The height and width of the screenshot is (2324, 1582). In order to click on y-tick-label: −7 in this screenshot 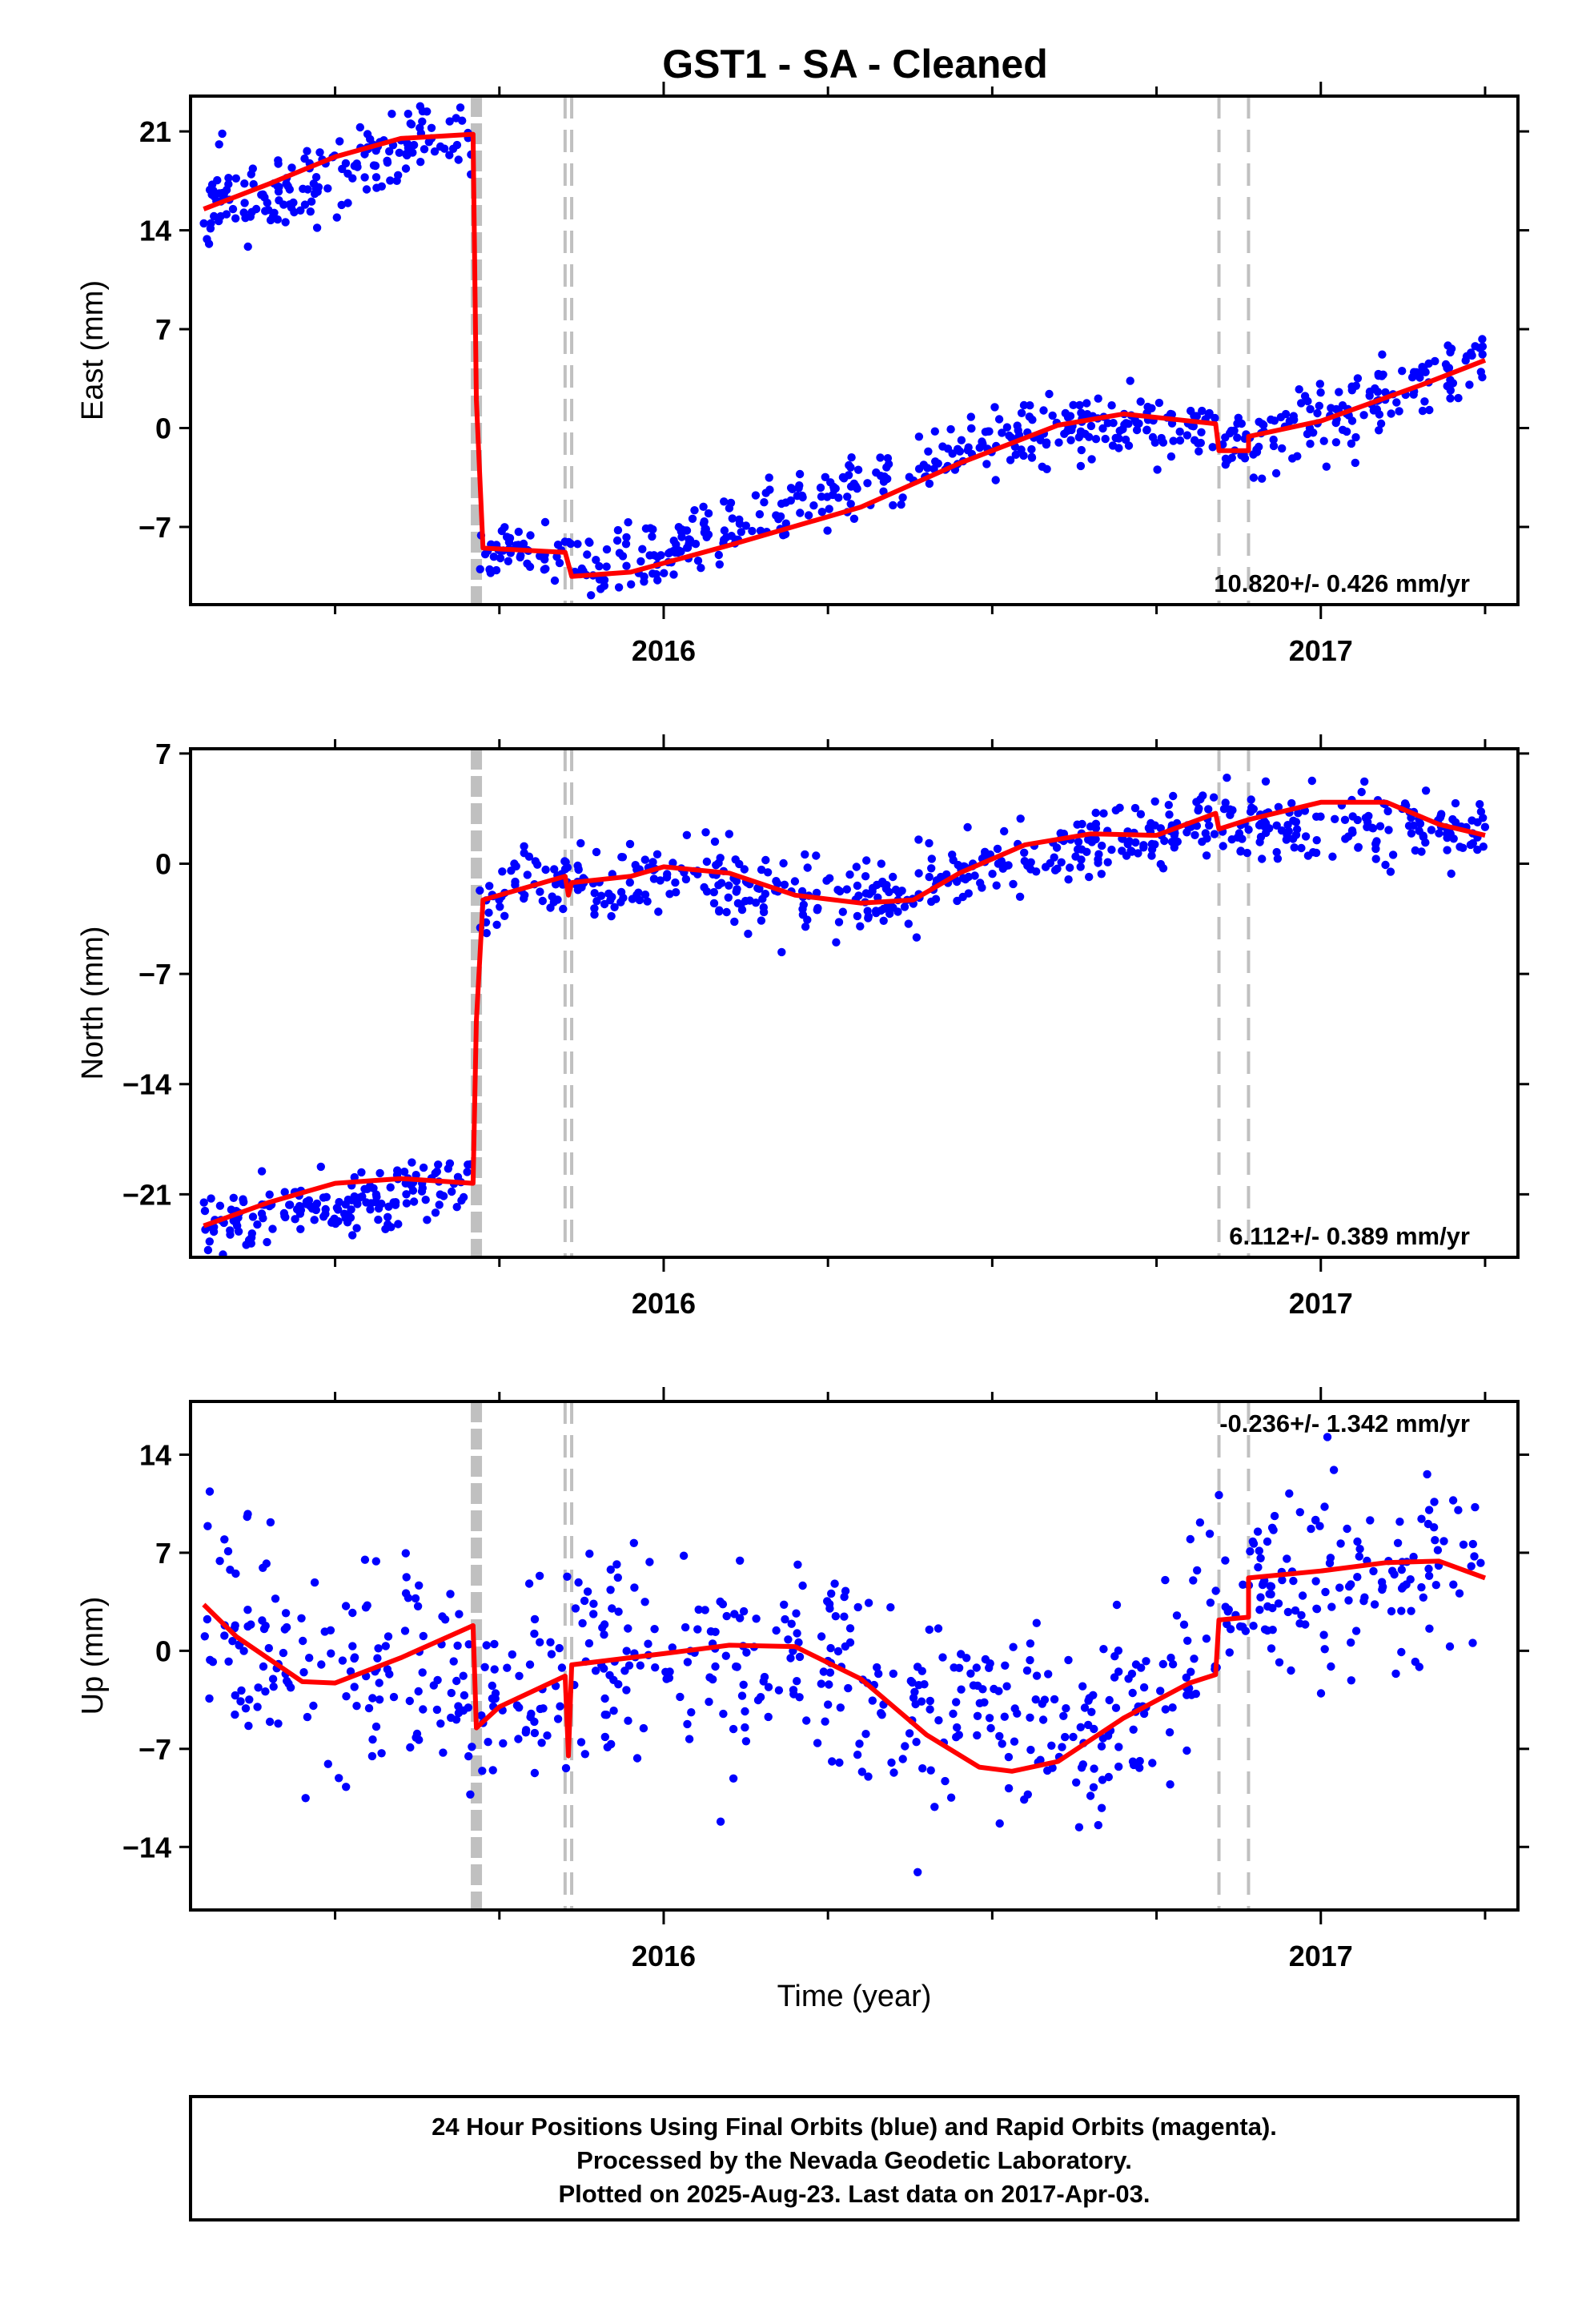, I will do `click(155, 974)`.